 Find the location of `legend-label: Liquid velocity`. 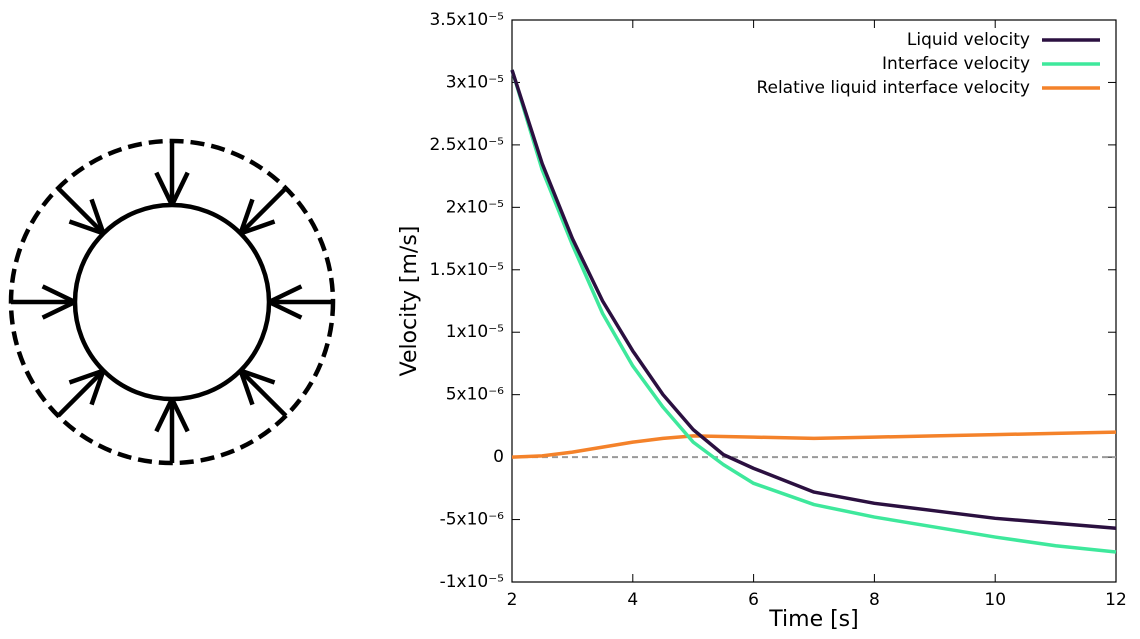

legend-label: Liquid velocity is located at coordinates (968, 40).